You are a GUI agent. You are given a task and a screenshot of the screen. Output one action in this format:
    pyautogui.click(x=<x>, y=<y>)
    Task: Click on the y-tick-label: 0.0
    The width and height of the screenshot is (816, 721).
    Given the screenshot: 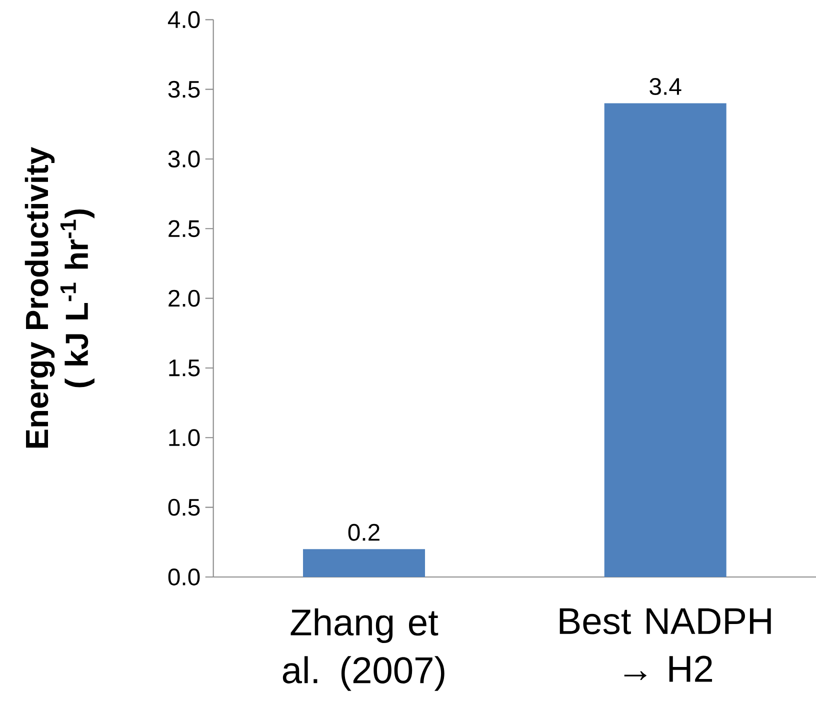 What is the action you would take?
    pyautogui.click(x=184, y=577)
    